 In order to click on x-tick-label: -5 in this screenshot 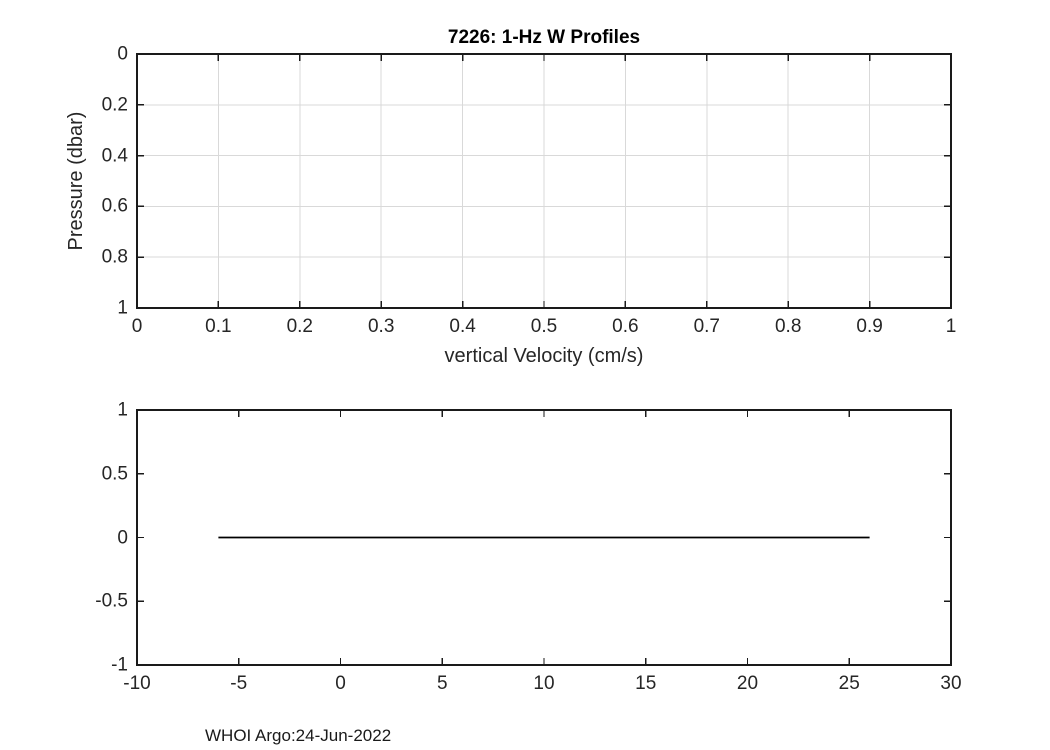, I will do `click(239, 683)`.